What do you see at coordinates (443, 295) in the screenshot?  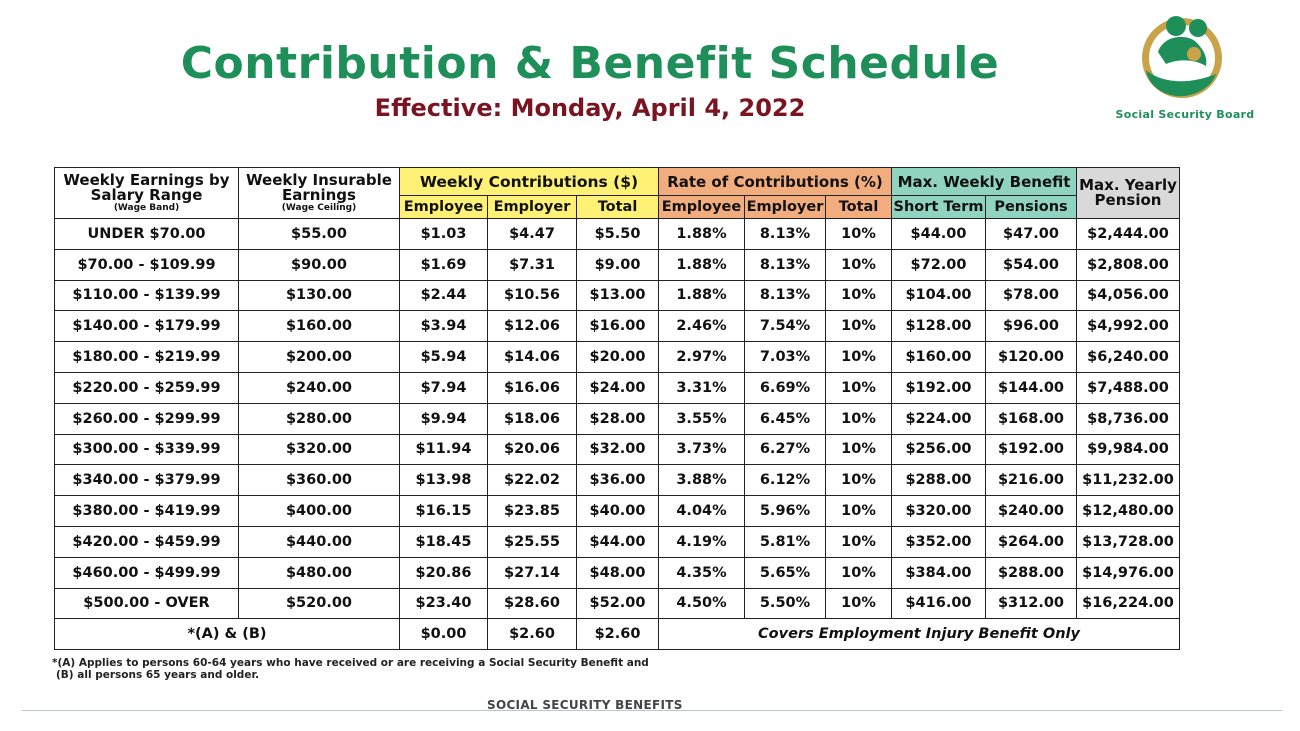 I see `cell-contrib-employee: $2.44` at bounding box center [443, 295].